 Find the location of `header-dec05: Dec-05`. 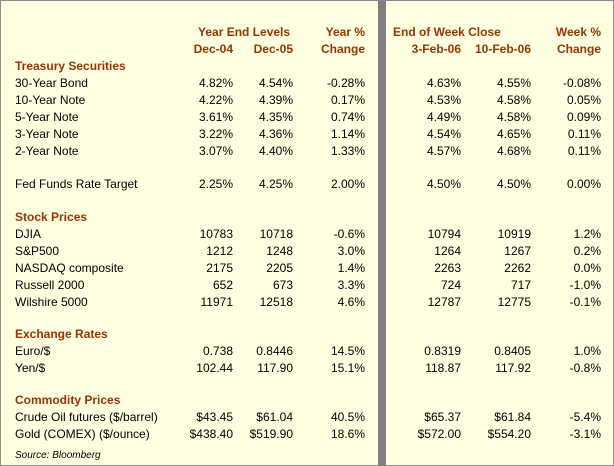

header-dec05: Dec-05 is located at coordinates (273, 49).